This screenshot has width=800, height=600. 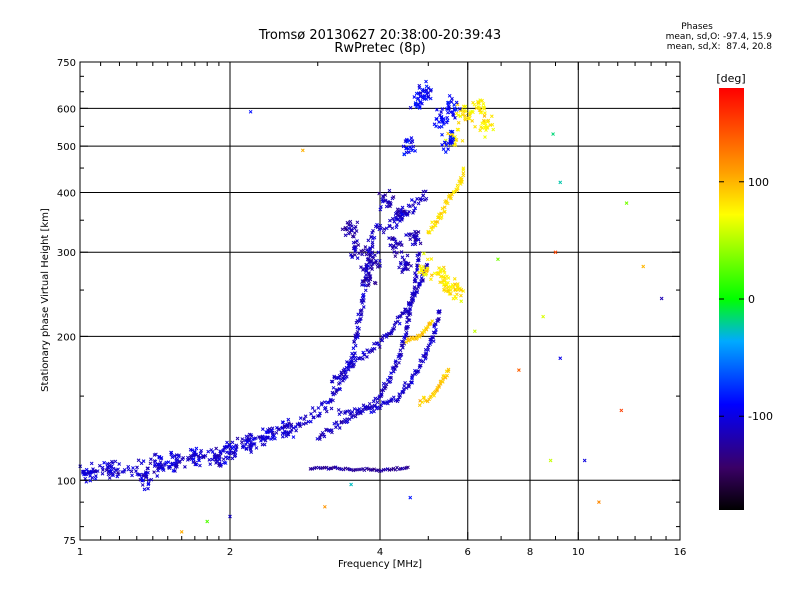 I want to click on x-tick-label: 16, so click(x=680, y=552).